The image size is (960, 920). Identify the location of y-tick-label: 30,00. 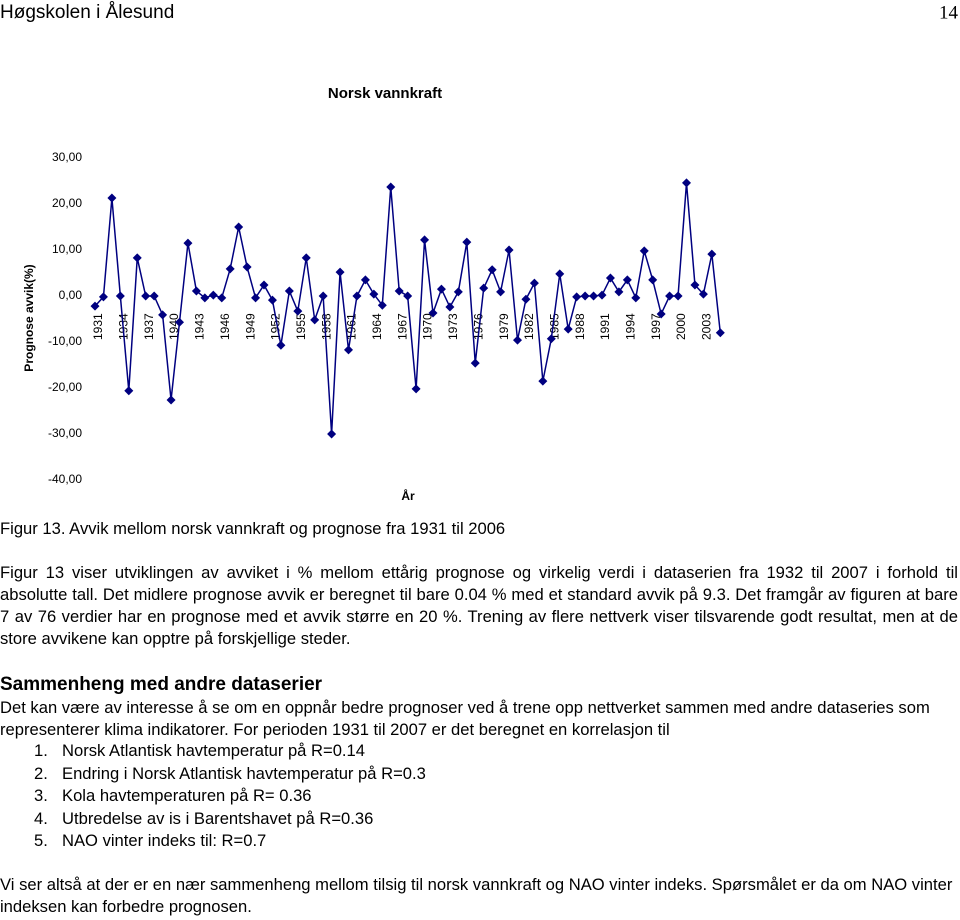
(67, 157).